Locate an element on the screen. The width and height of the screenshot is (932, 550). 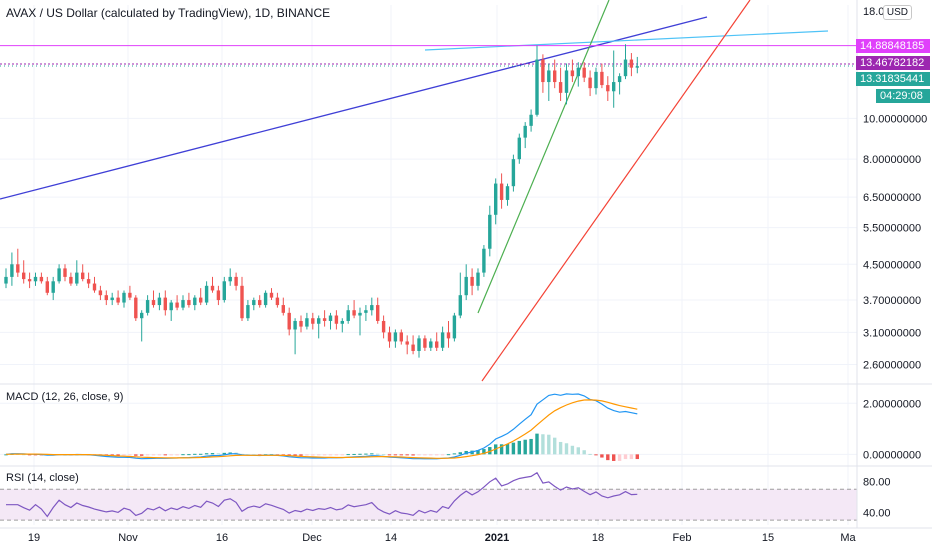
time-tick-label: 19 is located at coordinates (34, 538).